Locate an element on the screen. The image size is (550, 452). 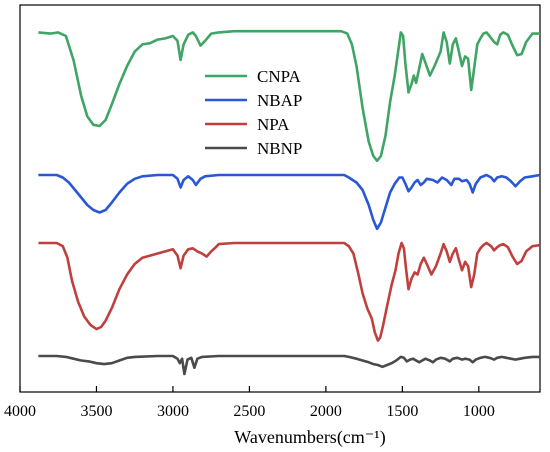
series-line-nbnp is located at coordinates (289, 365).